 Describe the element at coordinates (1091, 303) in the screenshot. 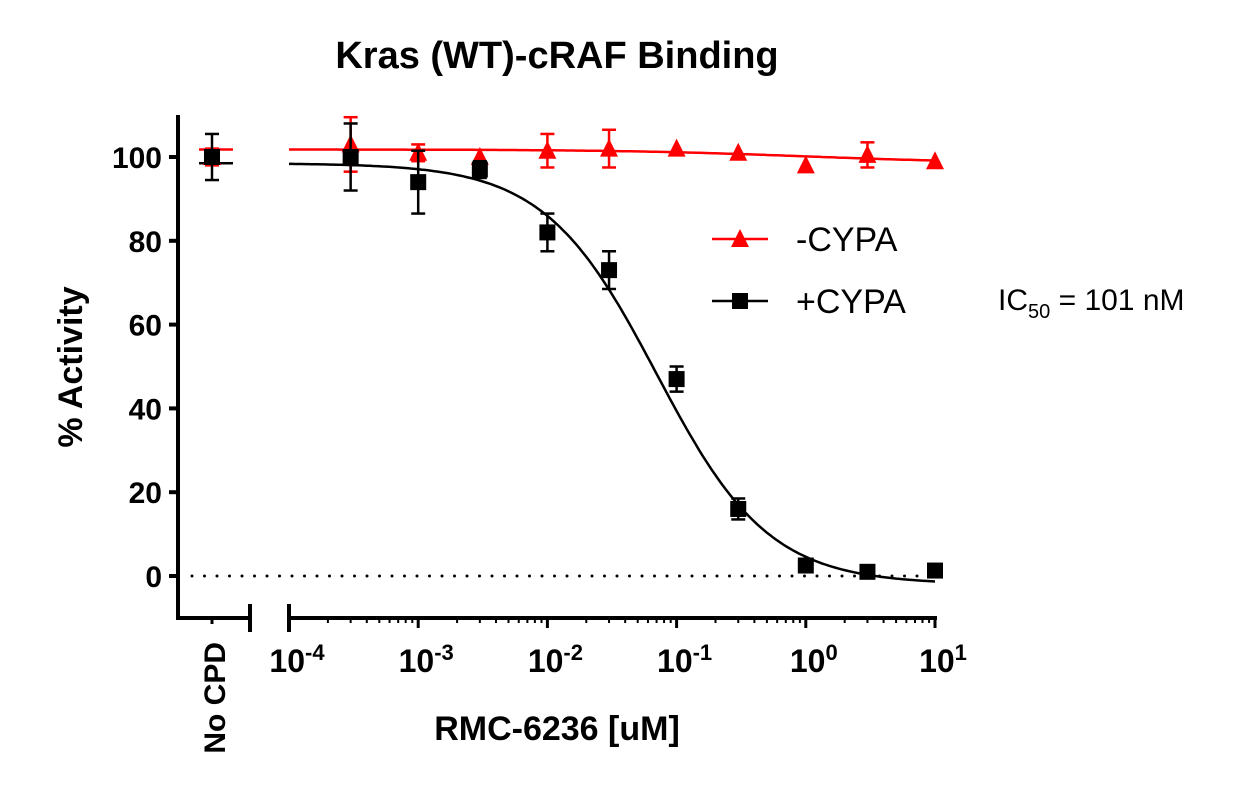

I see `ic50-annotation: IC50 = 101 nM` at that location.